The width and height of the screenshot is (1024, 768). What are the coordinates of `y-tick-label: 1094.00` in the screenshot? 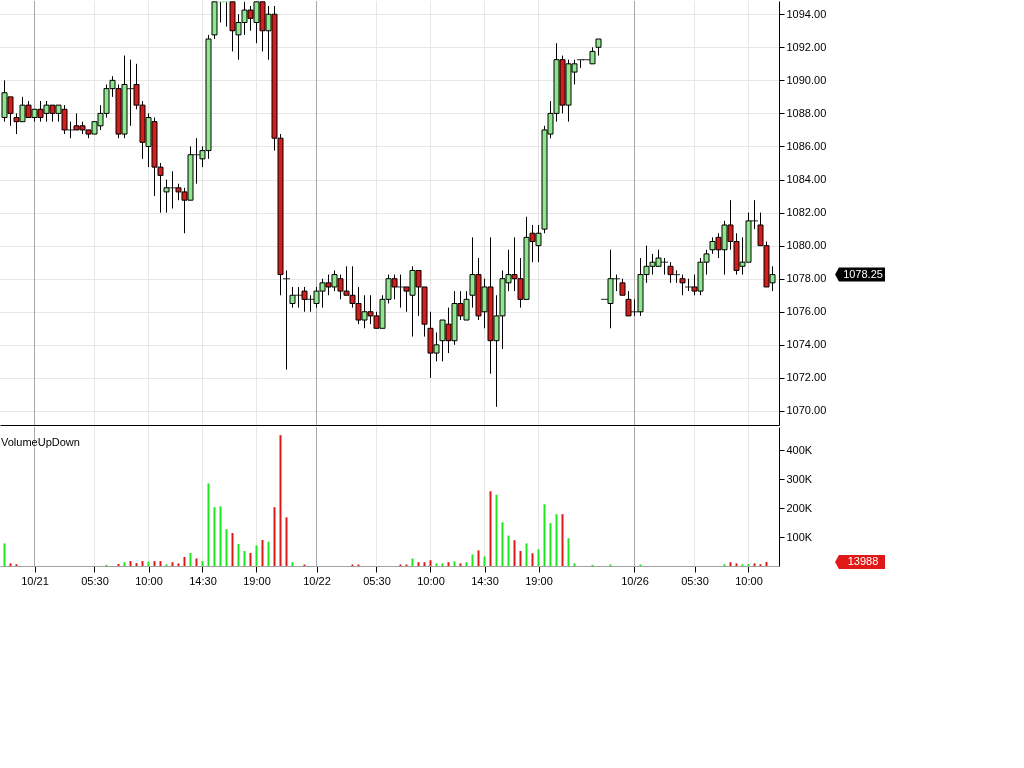 It's located at (806, 13).